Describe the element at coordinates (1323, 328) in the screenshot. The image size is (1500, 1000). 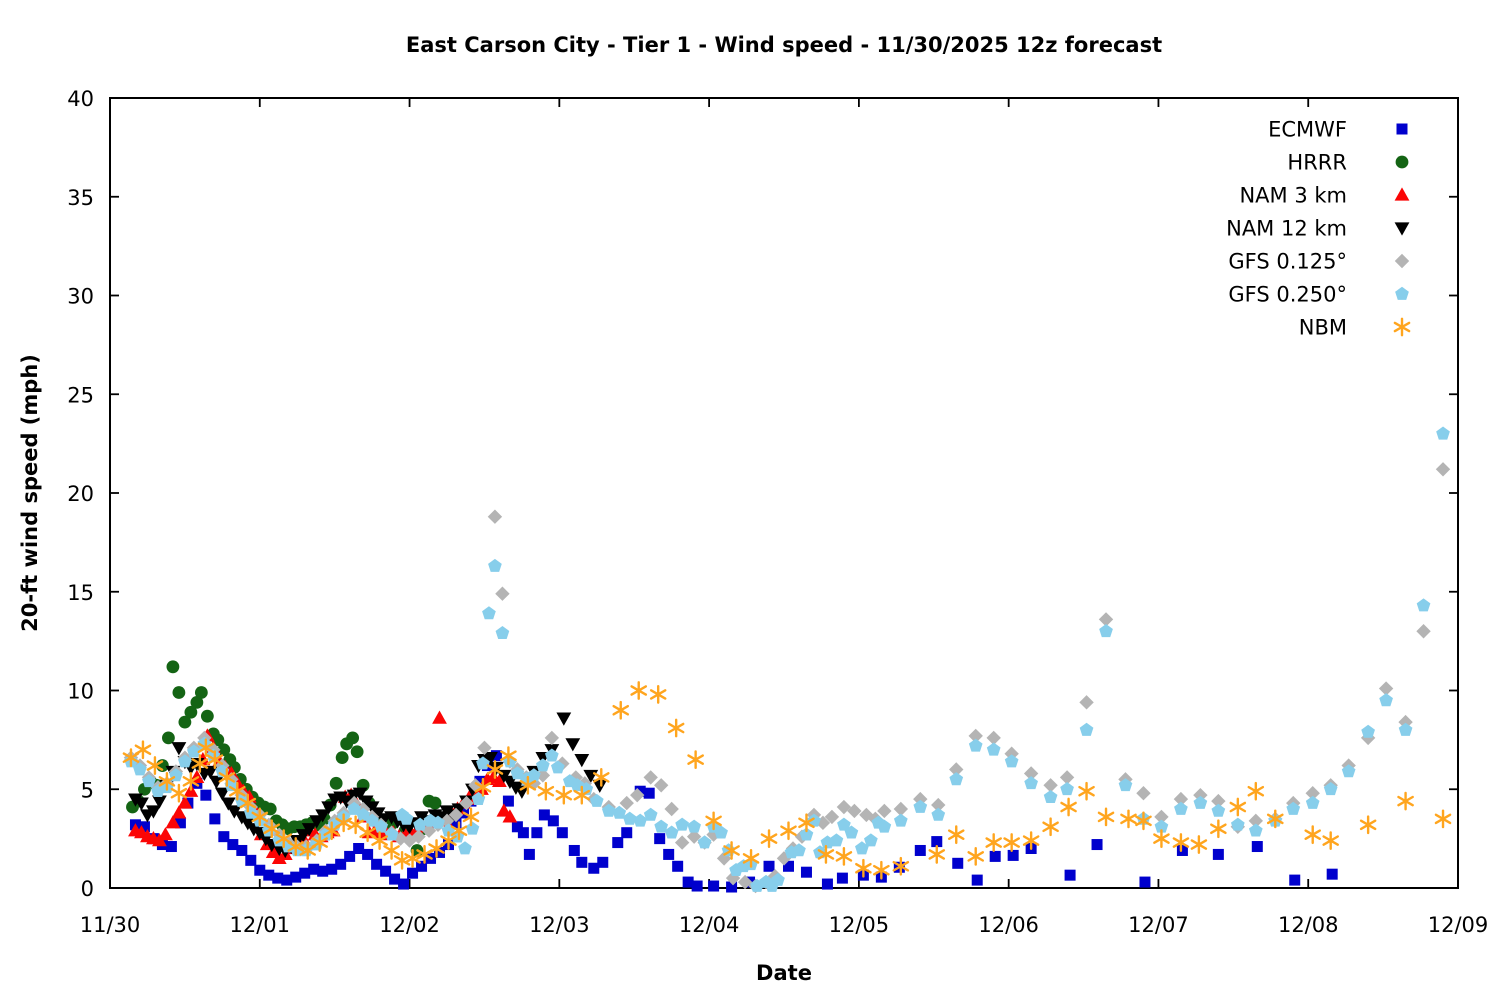
I see `legend-label-nbm: NBM` at that location.